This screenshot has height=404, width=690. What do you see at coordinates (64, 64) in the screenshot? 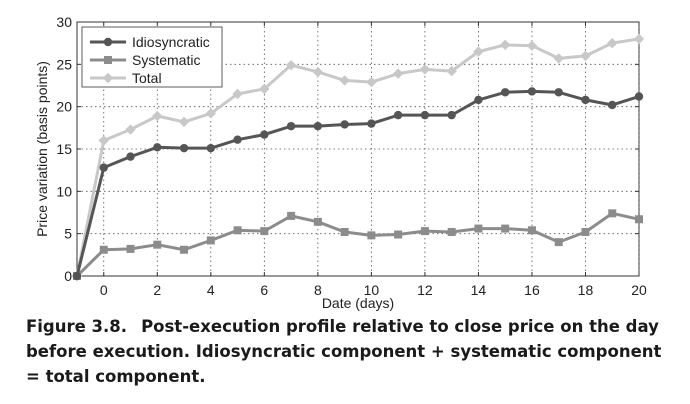
I see `y-tick-label: 25` at bounding box center [64, 64].